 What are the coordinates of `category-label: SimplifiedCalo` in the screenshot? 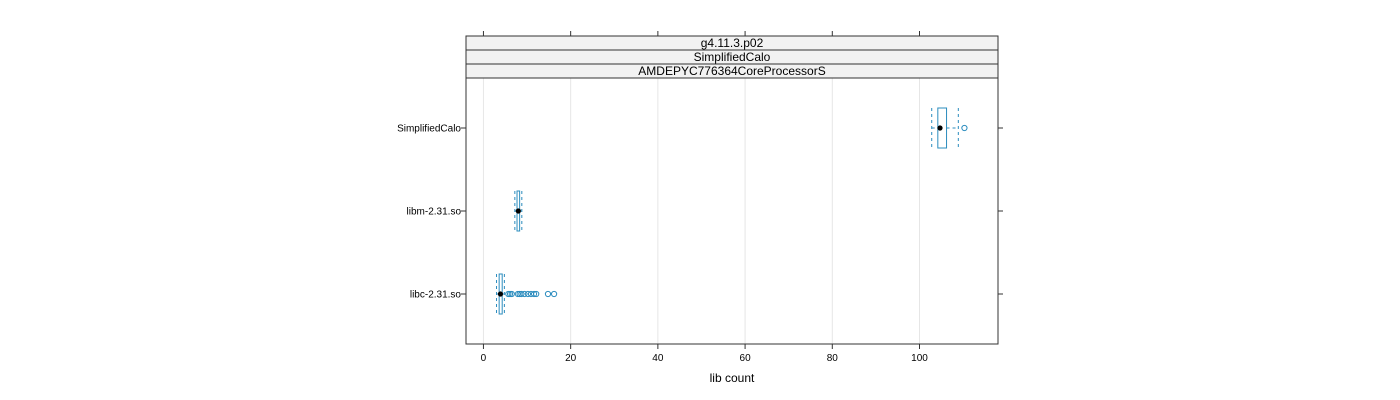 It's located at (429, 129).